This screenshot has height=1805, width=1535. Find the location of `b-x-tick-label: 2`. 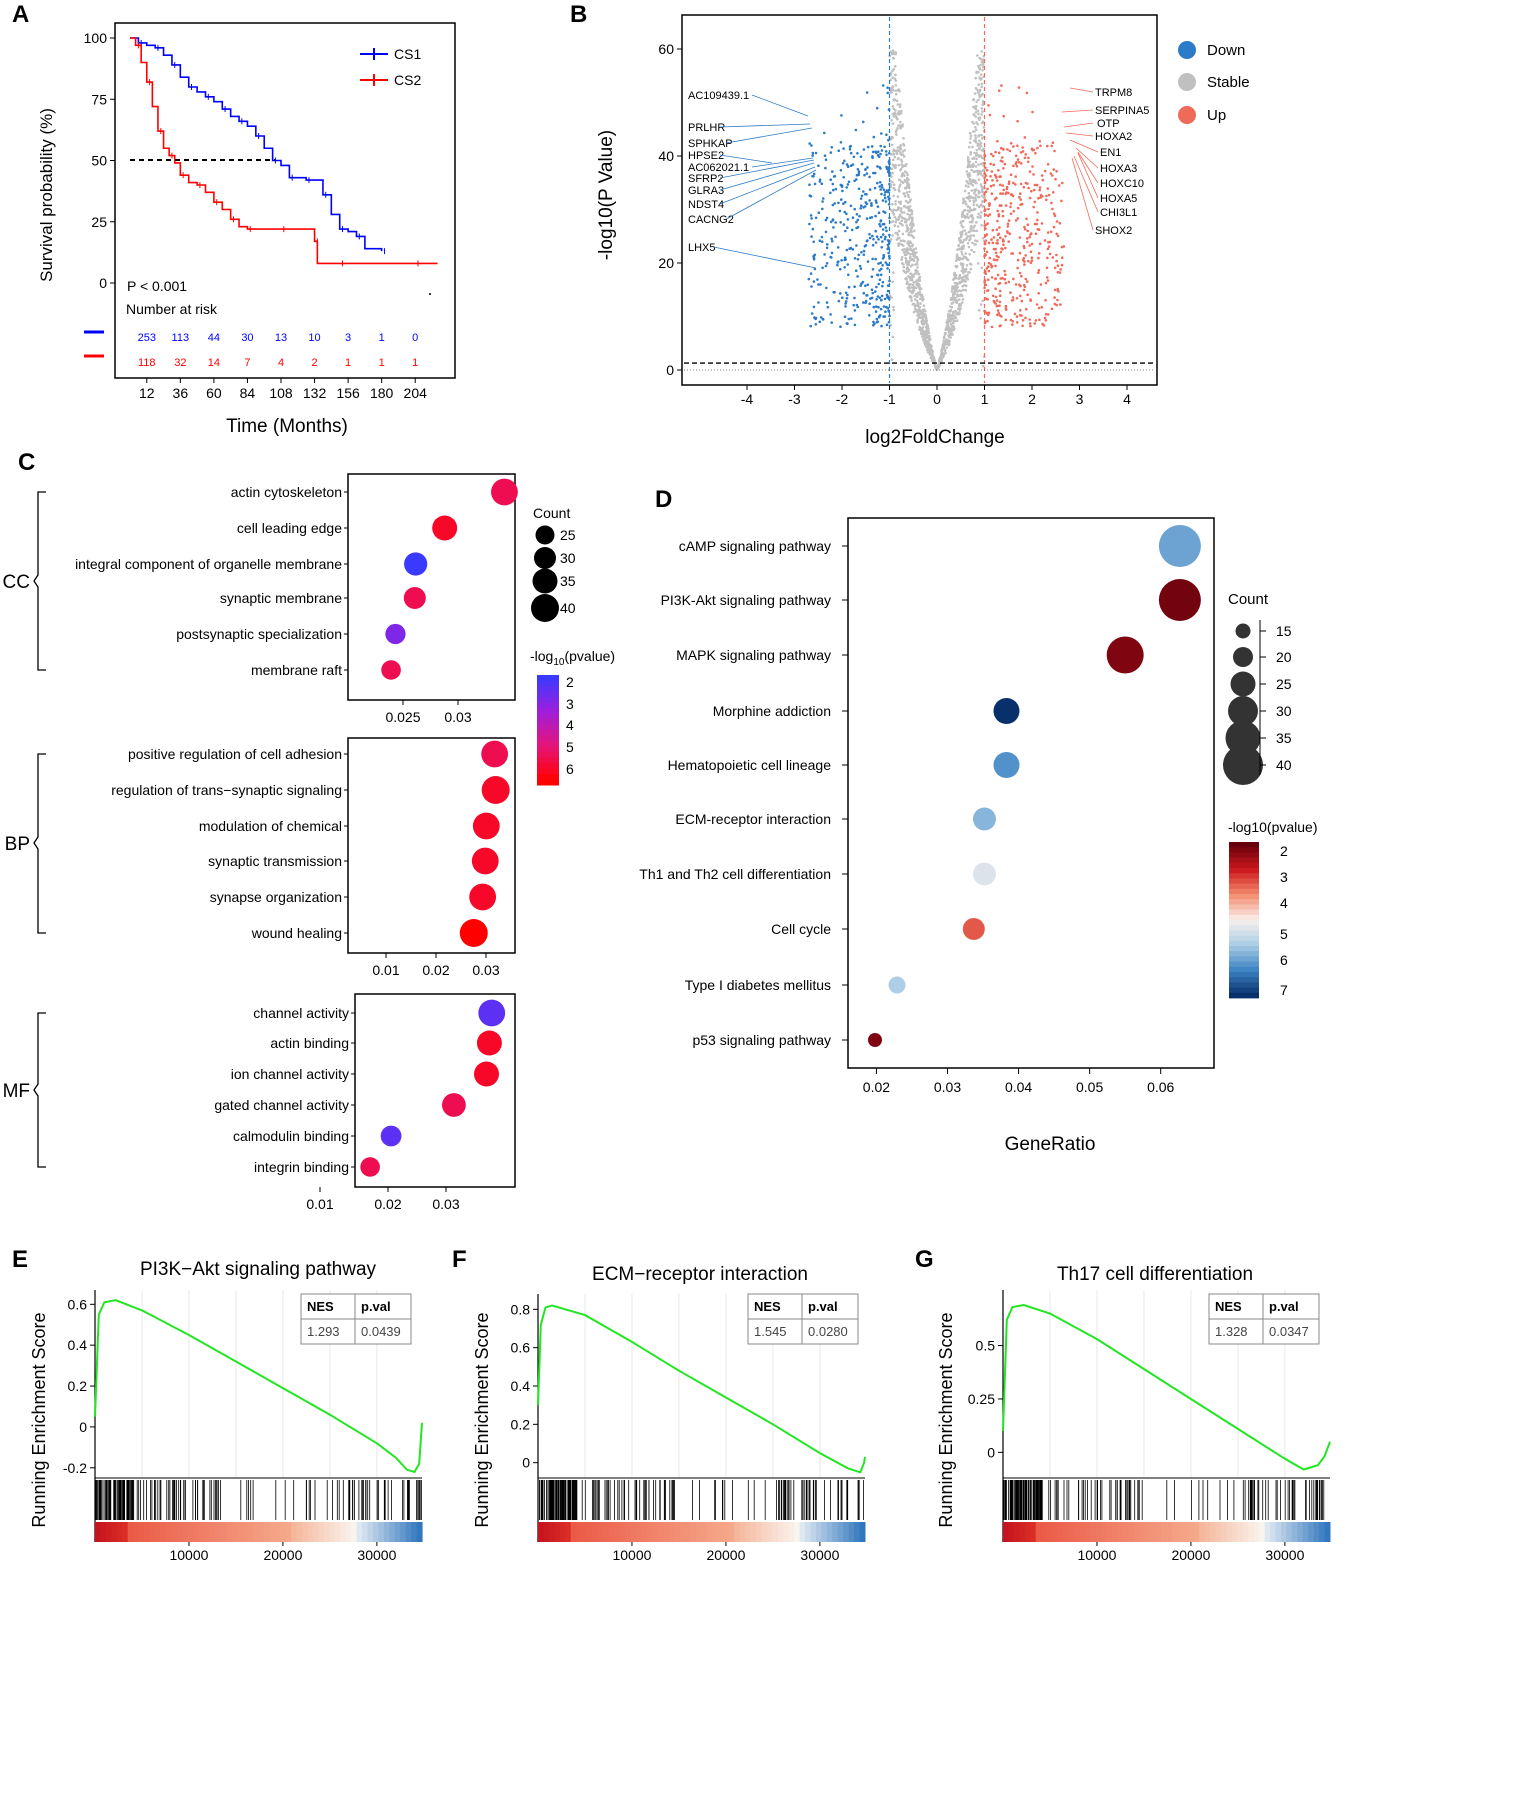

b-x-tick-label: 2 is located at coordinates (1032, 399).